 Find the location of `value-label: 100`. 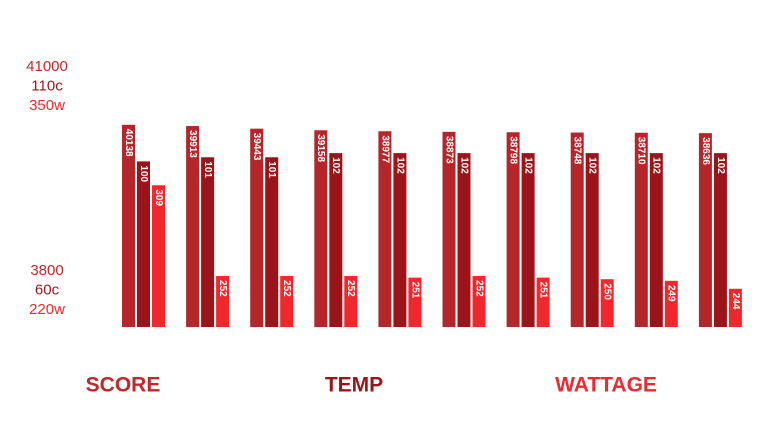

value-label: 100 is located at coordinates (143, 173).